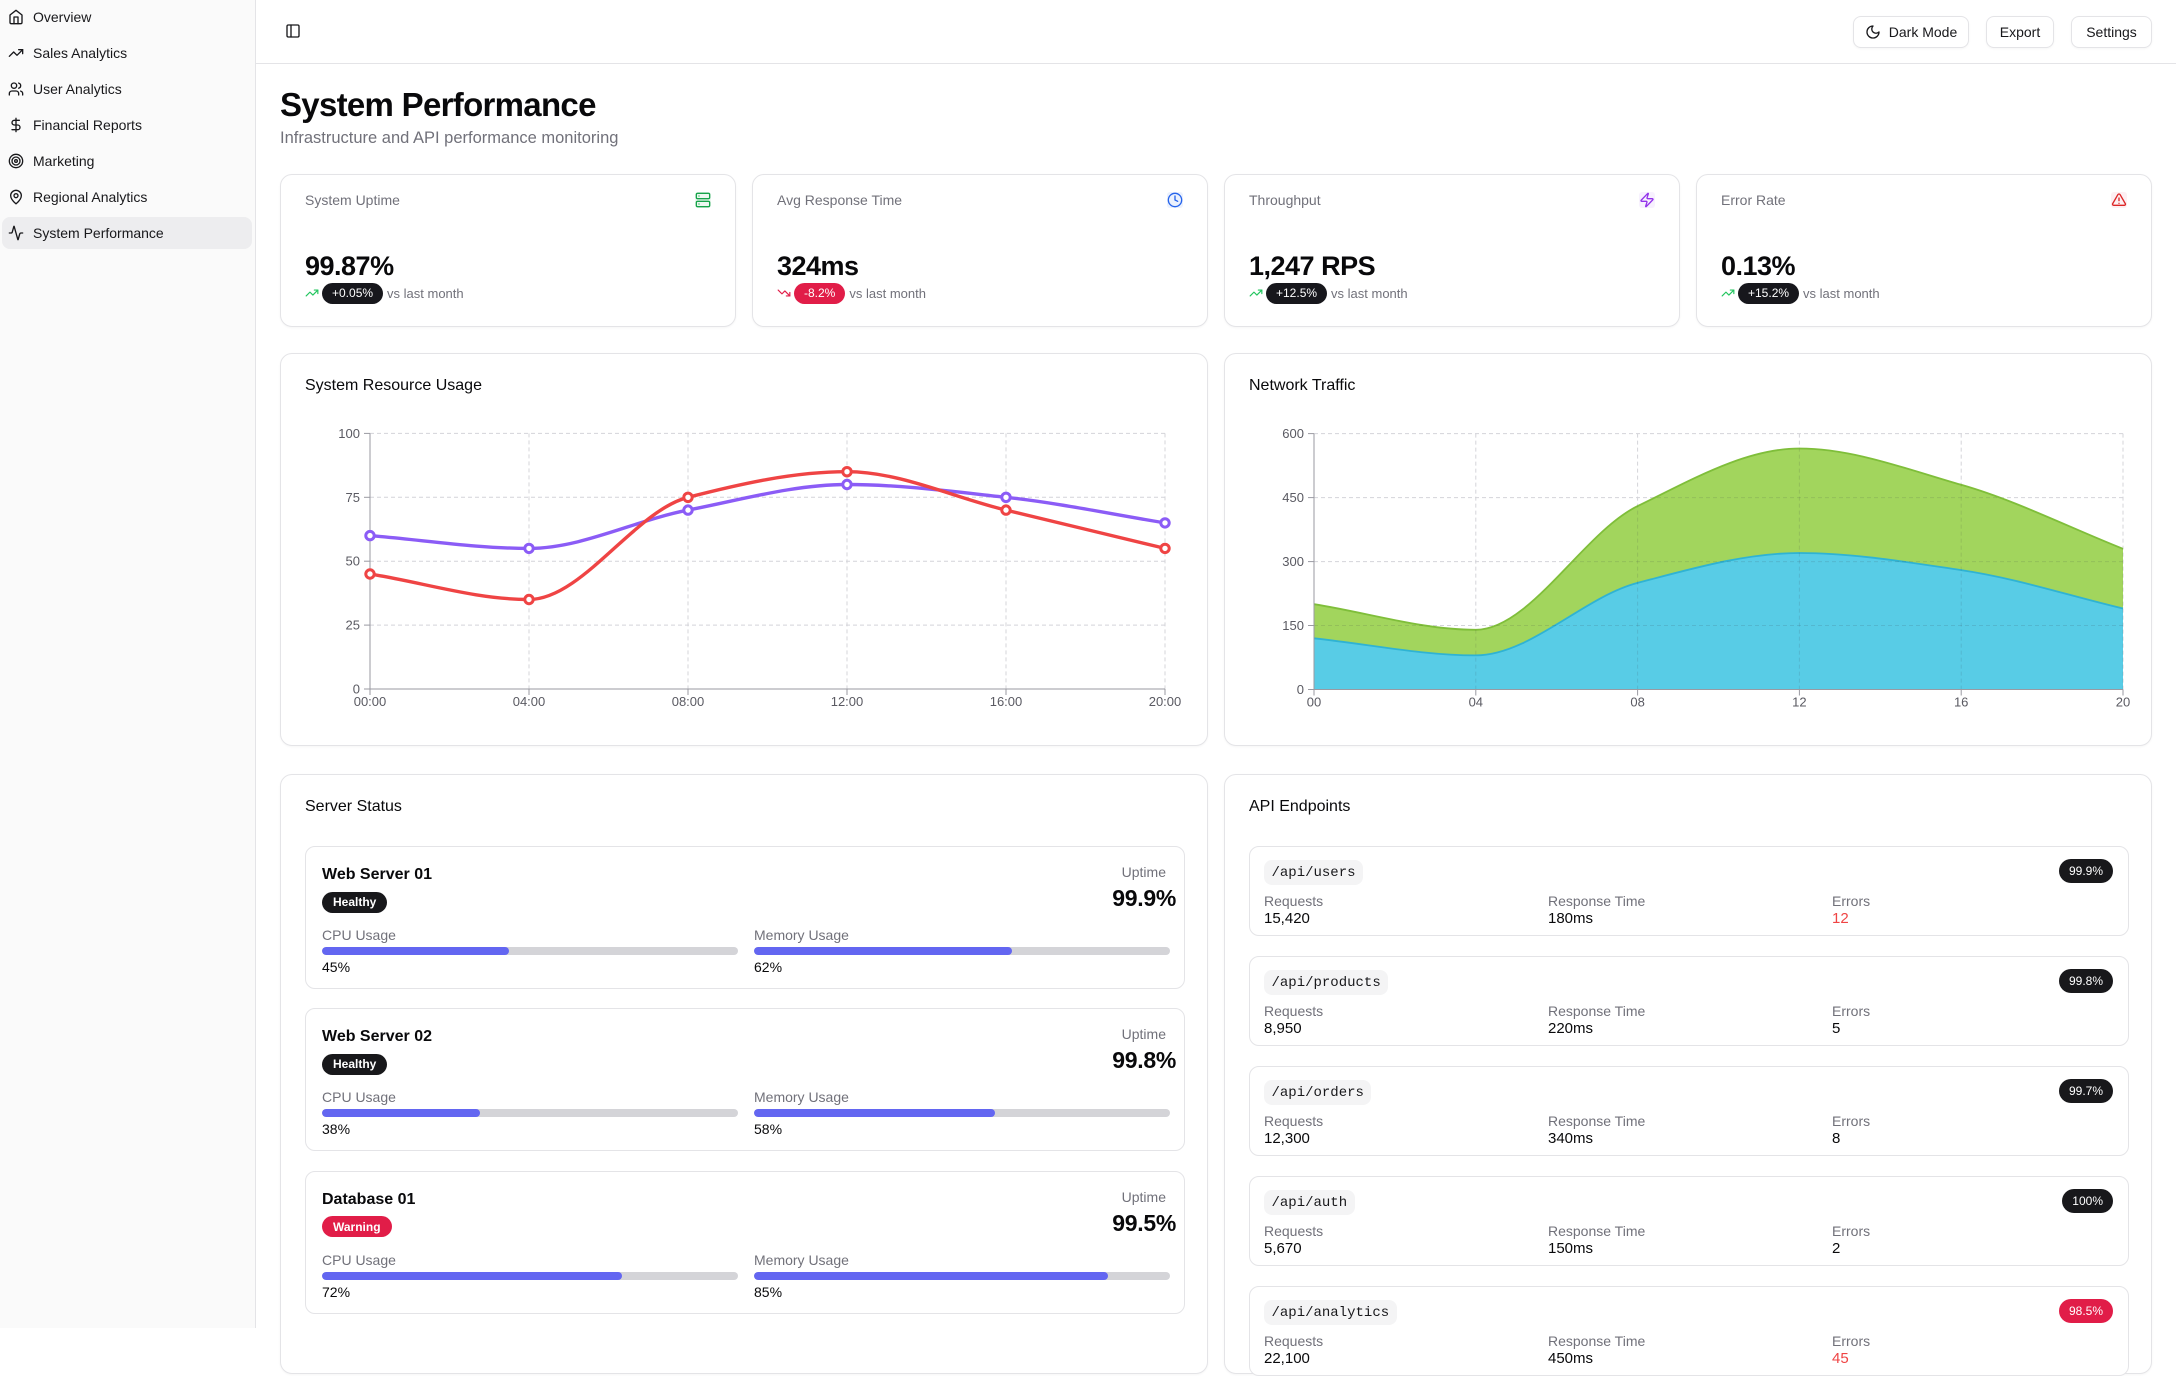 This screenshot has width=2176, height=1376. I want to click on svg-text: 50, so click(353, 561).